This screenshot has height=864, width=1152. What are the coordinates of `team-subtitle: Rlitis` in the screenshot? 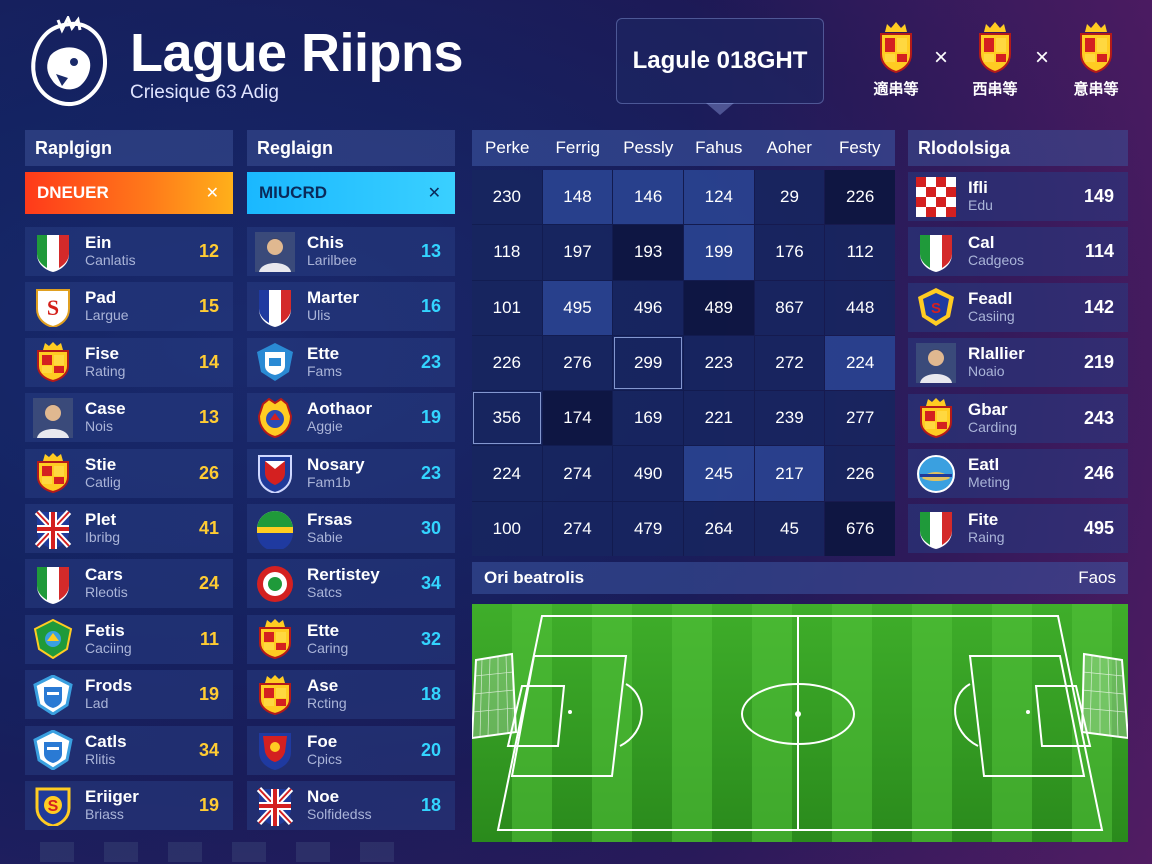 It's located at (100, 758).